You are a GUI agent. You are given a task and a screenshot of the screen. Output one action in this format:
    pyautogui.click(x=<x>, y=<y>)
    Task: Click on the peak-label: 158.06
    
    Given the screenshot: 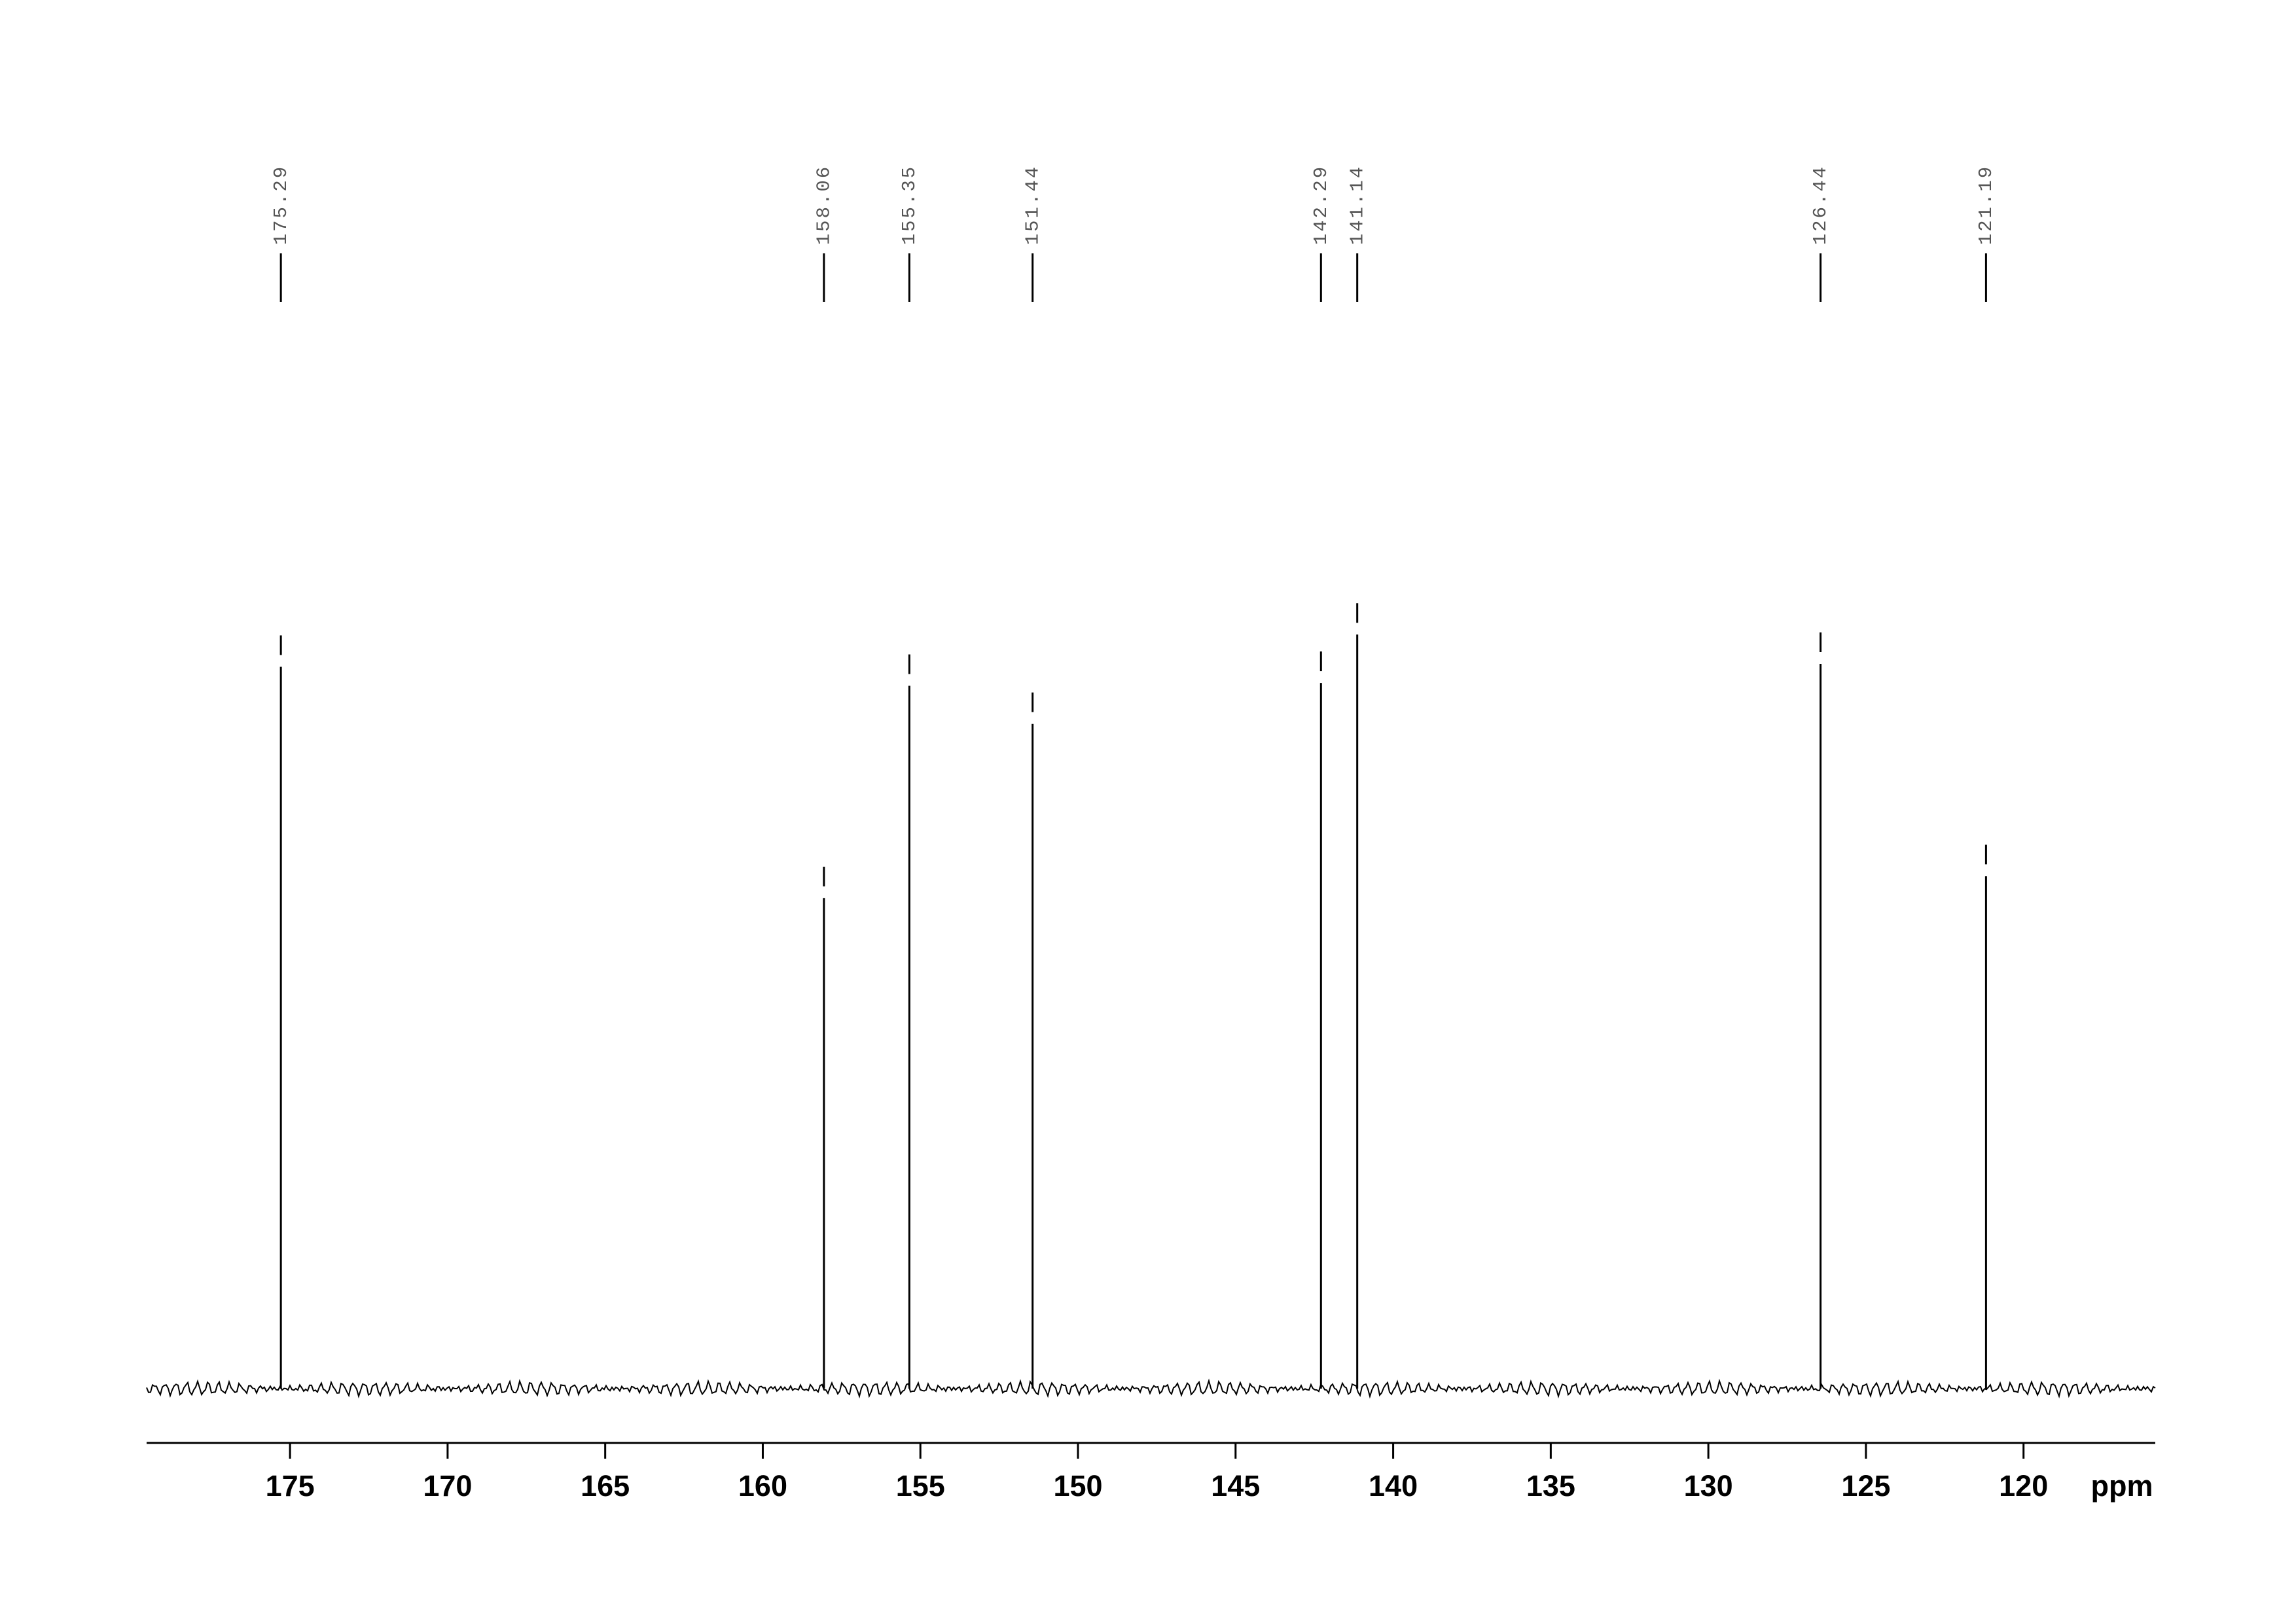 What is the action you would take?
    pyautogui.click(x=824, y=205)
    